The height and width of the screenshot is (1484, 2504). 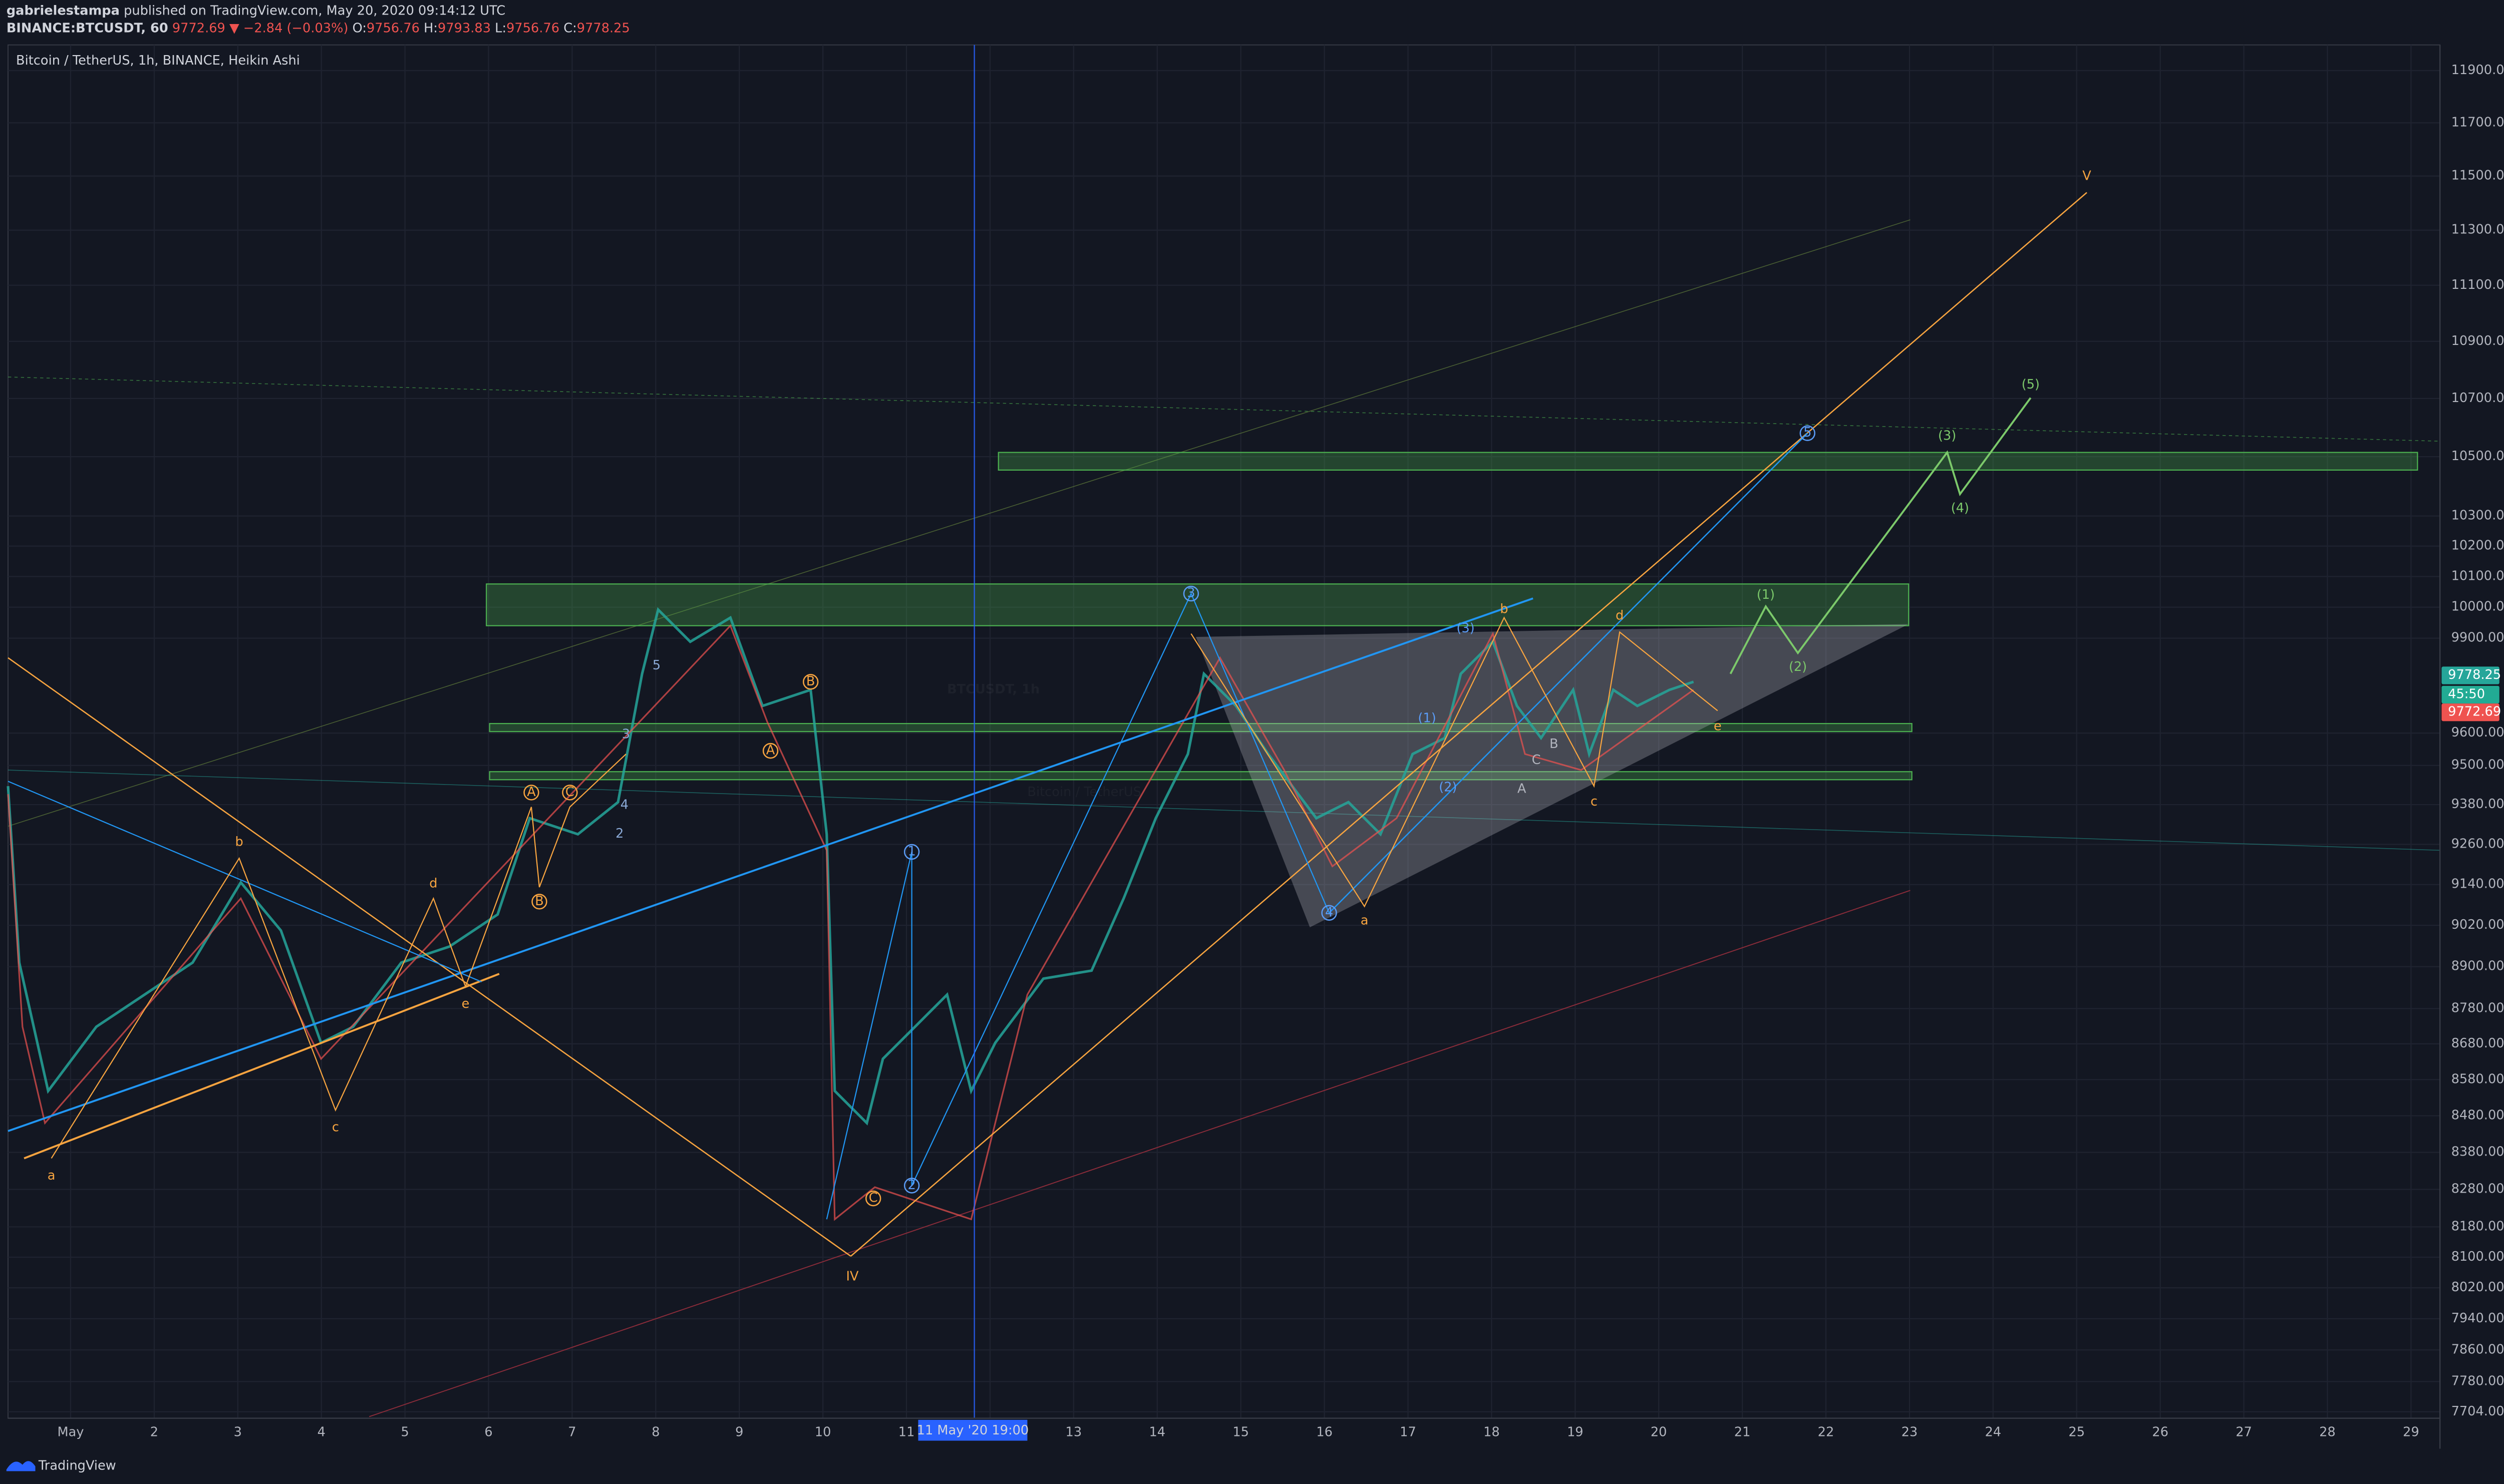 I want to click on price-label: 7940.00, so click(x=2477, y=1318).